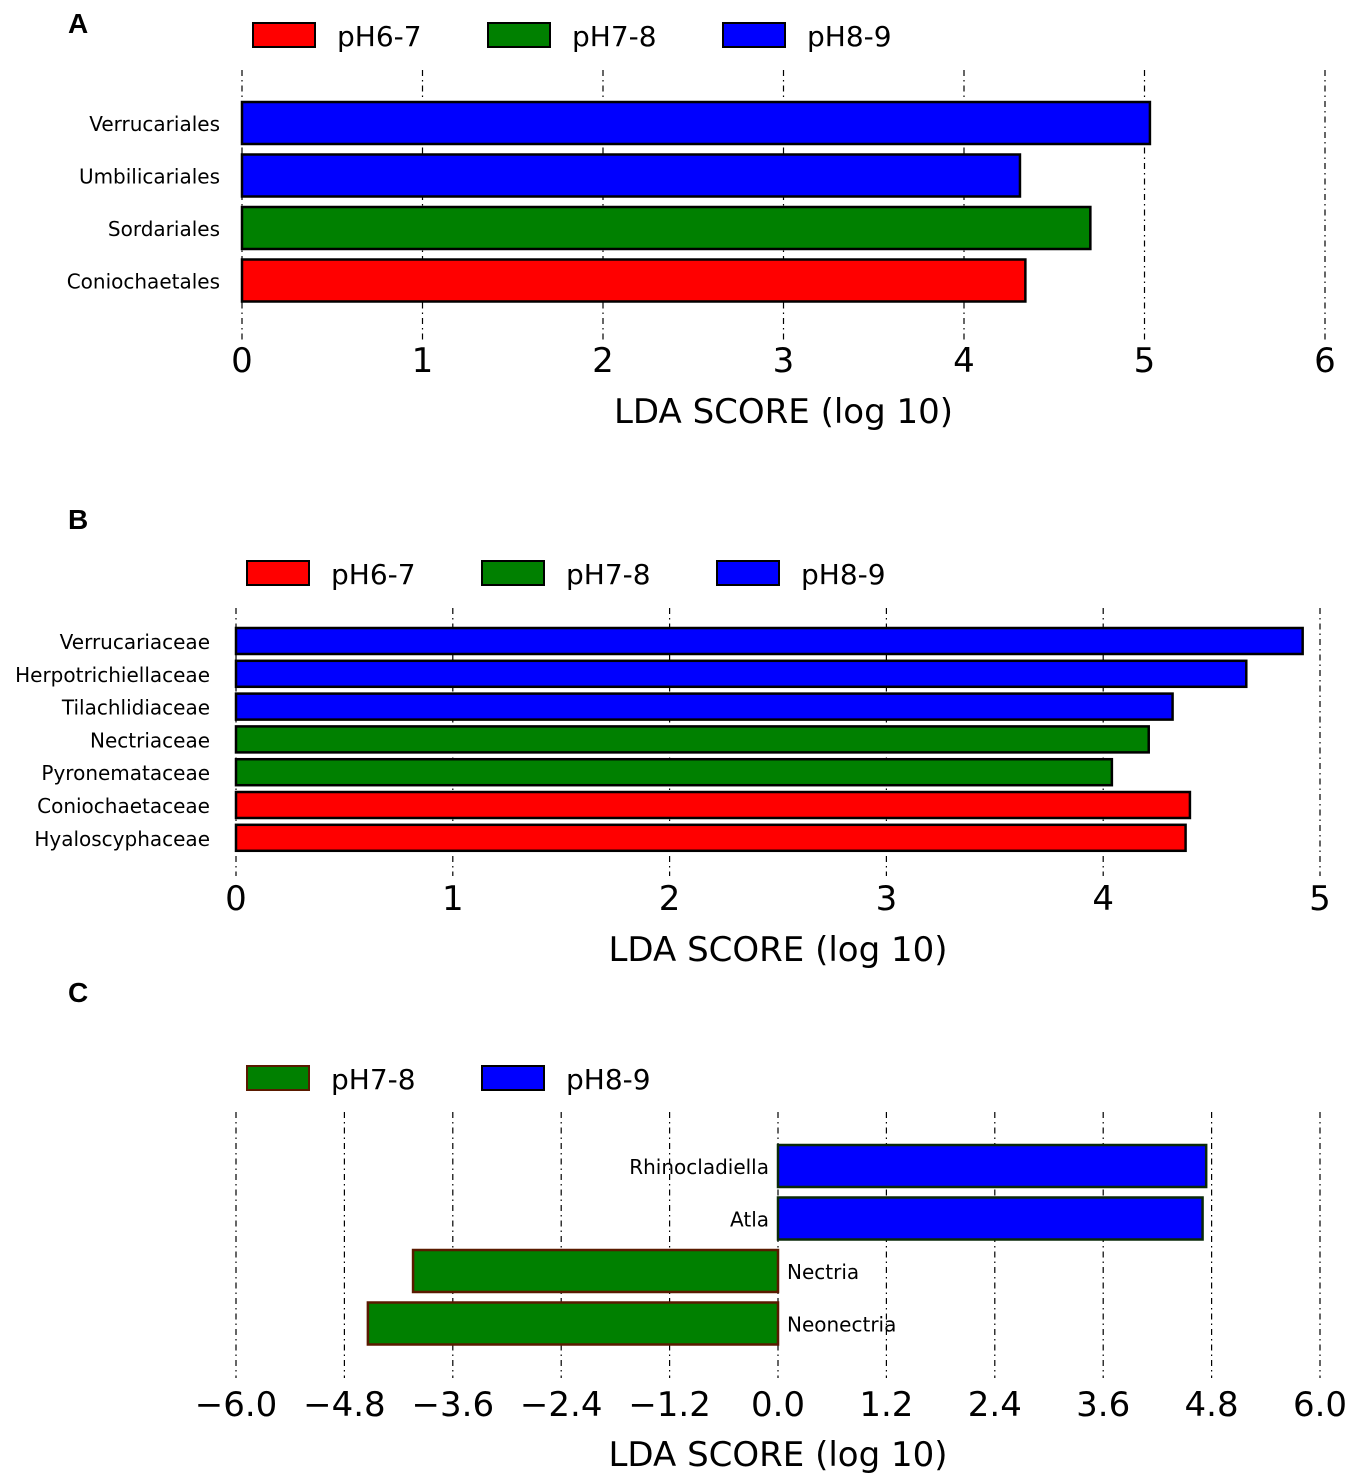 This screenshot has height=1478, width=1350. I want to click on panel-c-category-label: Nectria, so click(823, 1272).